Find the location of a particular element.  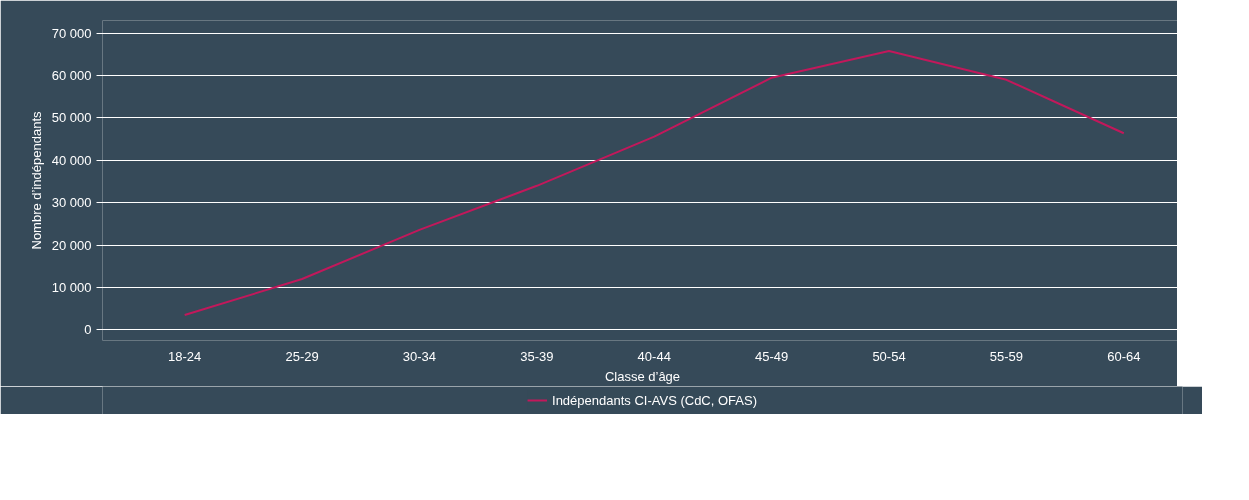

x-tick-label: 40-44 is located at coordinates (654, 356).